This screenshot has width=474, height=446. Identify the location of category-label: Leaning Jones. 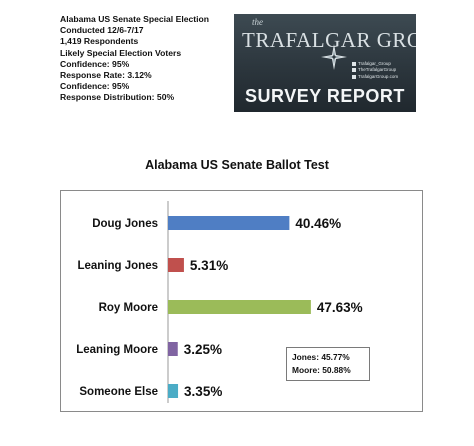
(117, 266).